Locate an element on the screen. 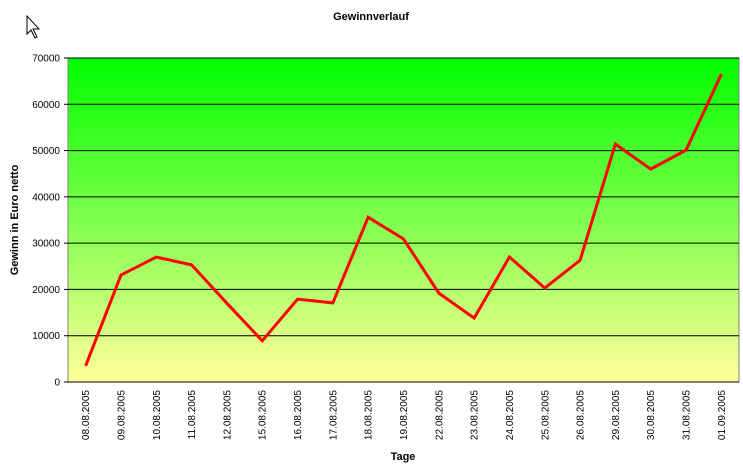  x-tick-label: 09.08.2005 is located at coordinates (121, 415).